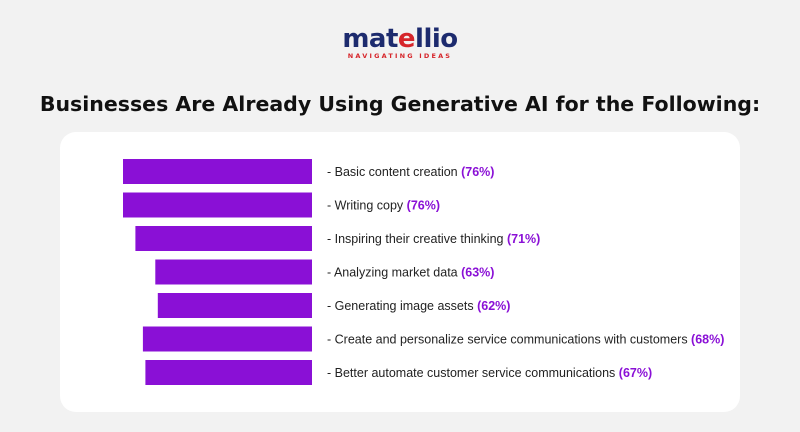 This screenshot has width=800, height=432. What do you see at coordinates (707, 340) in the screenshot?
I see `value-label: (68%)` at bounding box center [707, 340].